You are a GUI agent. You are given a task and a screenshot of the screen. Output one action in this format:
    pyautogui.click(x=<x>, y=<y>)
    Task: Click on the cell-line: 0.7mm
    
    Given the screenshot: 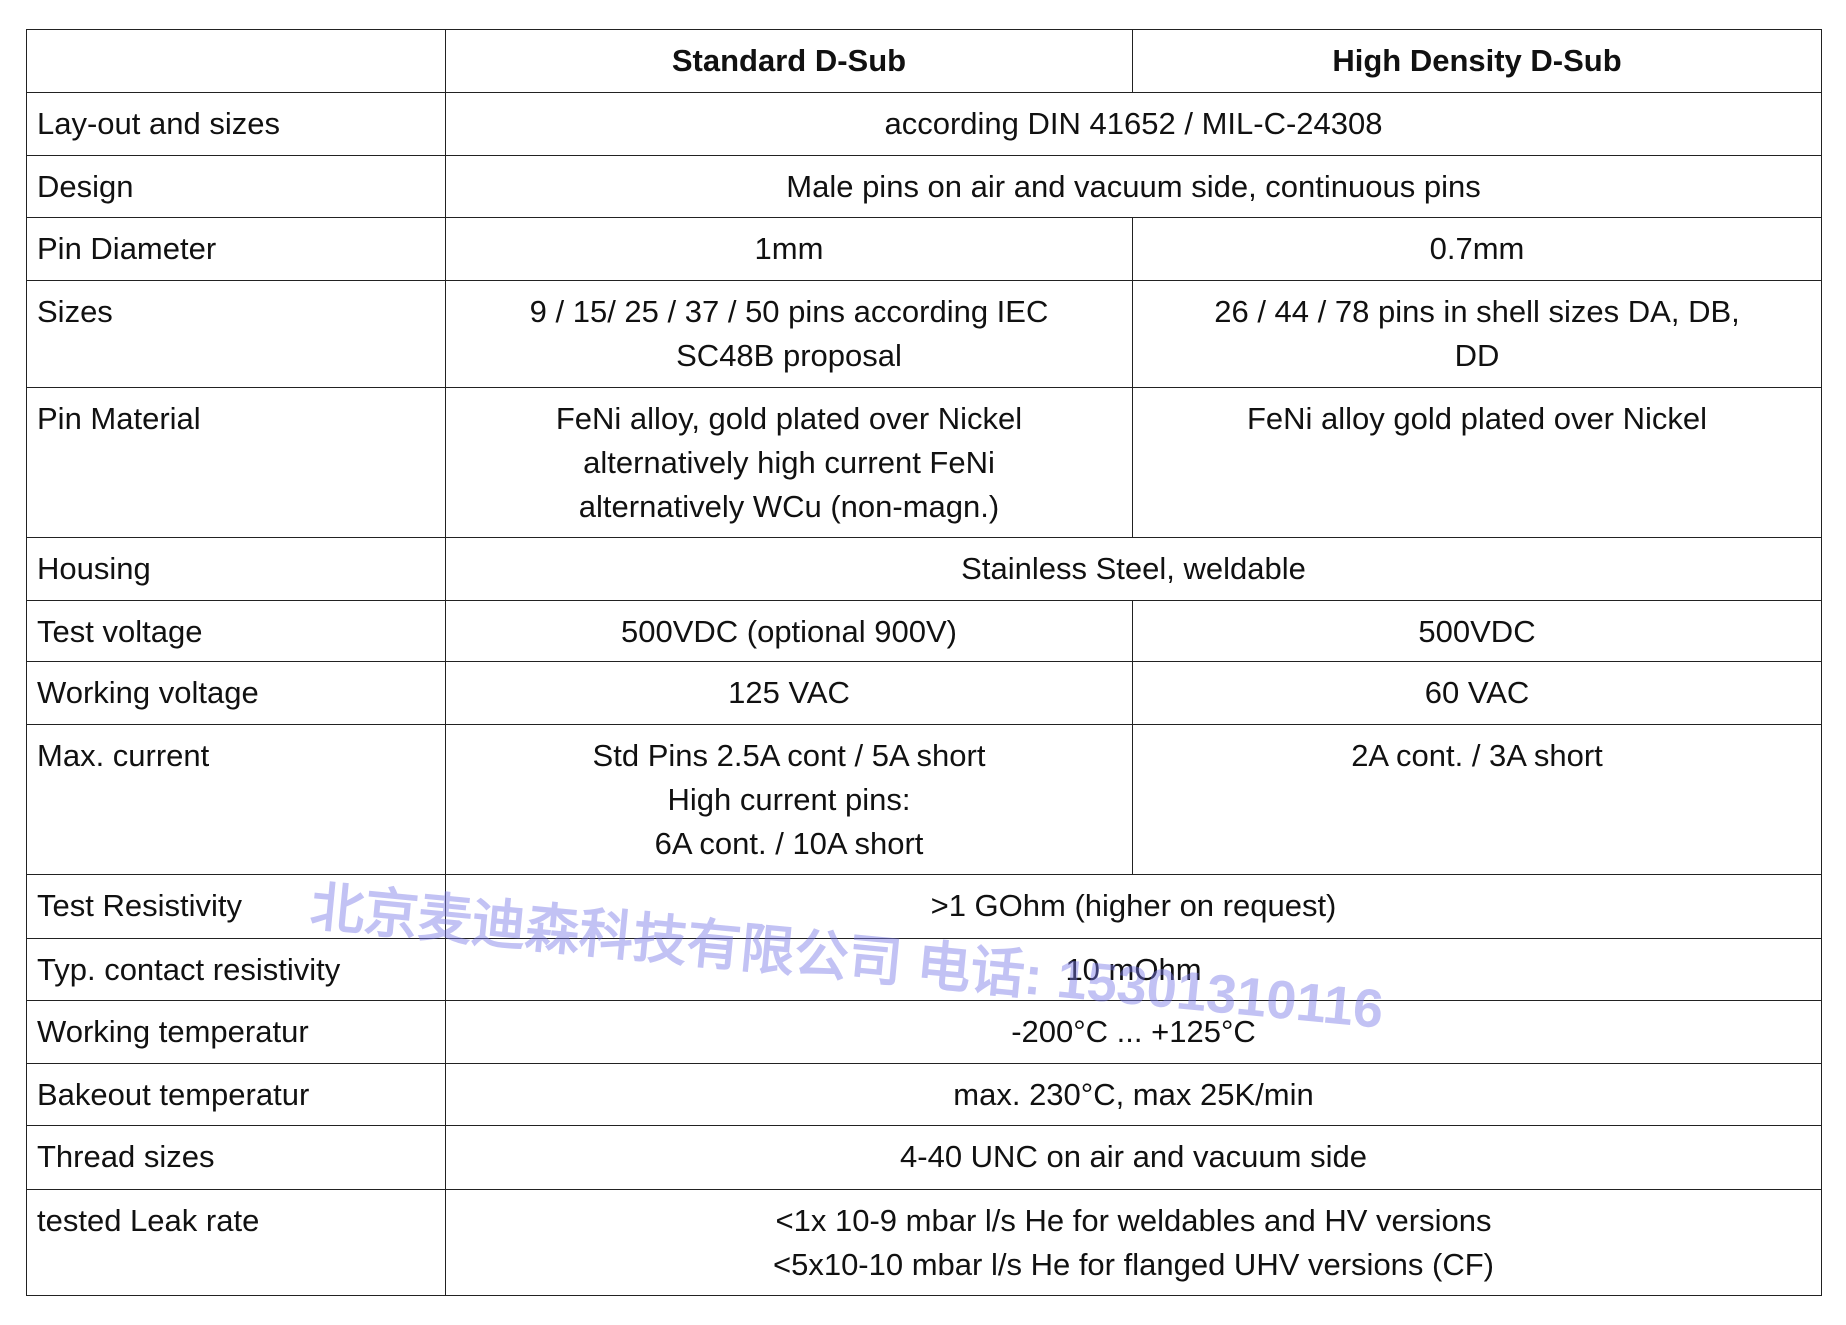 What is the action you would take?
    pyautogui.click(x=1477, y=248)
    